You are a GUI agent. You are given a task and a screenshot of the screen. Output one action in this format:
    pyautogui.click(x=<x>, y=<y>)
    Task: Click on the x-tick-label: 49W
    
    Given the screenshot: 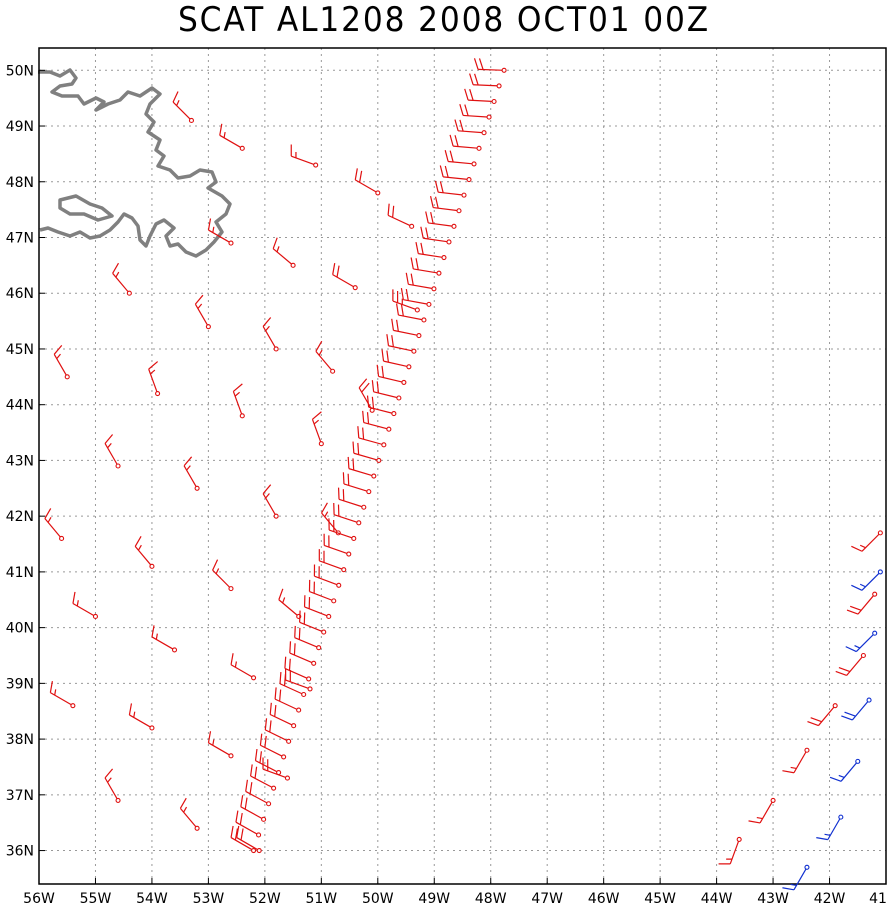 What is the action you would take?
    pyautogui.click(x=434, y=899)
    